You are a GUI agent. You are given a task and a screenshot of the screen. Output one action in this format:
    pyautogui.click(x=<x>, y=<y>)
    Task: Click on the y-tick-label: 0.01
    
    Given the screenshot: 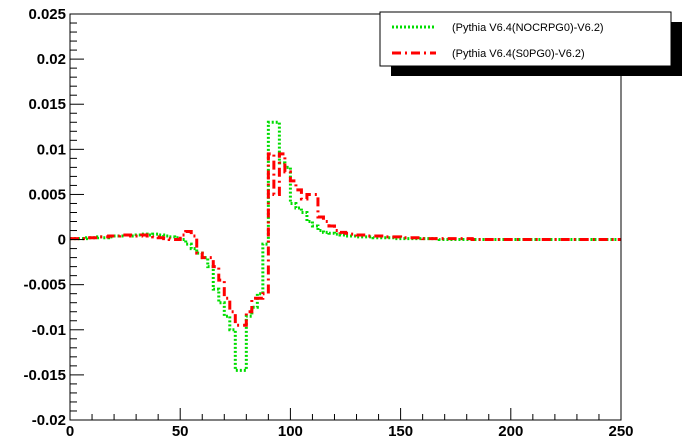 What is the action you would take?
    pyautogui.click(x=51, y=149)
    